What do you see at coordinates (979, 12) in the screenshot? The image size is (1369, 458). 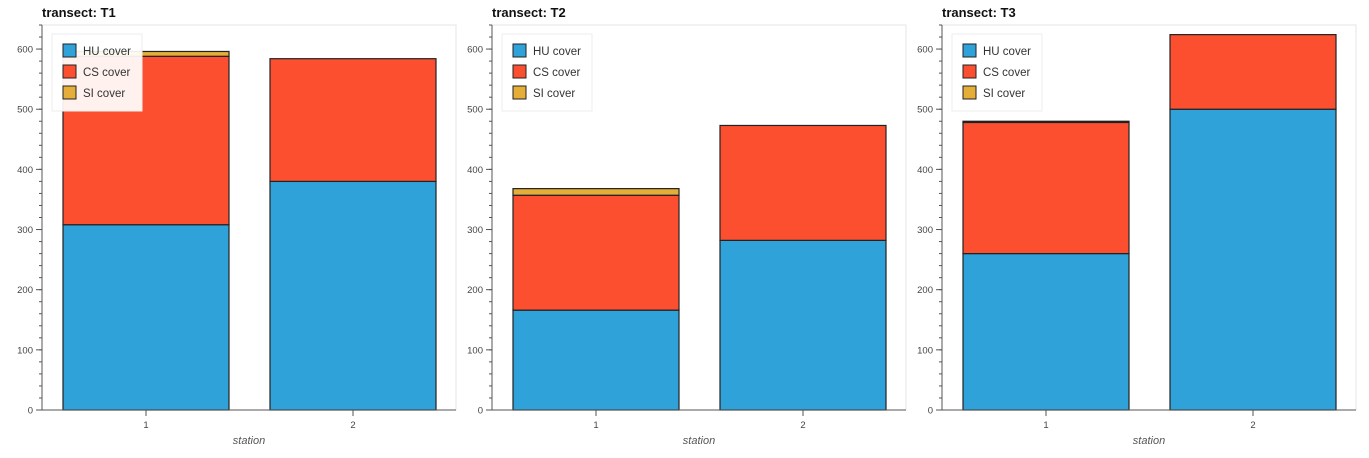 I see `chart-title: transect: T3` at bounding box center [979, 12].